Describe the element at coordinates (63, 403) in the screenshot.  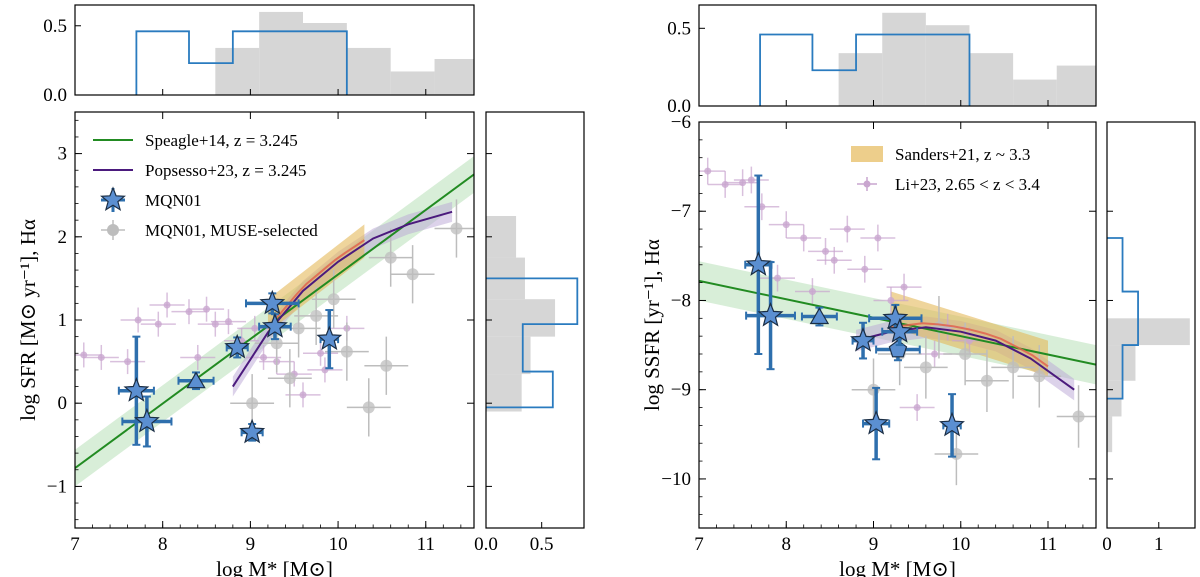
I see `y-tick-label: 0` at that location.